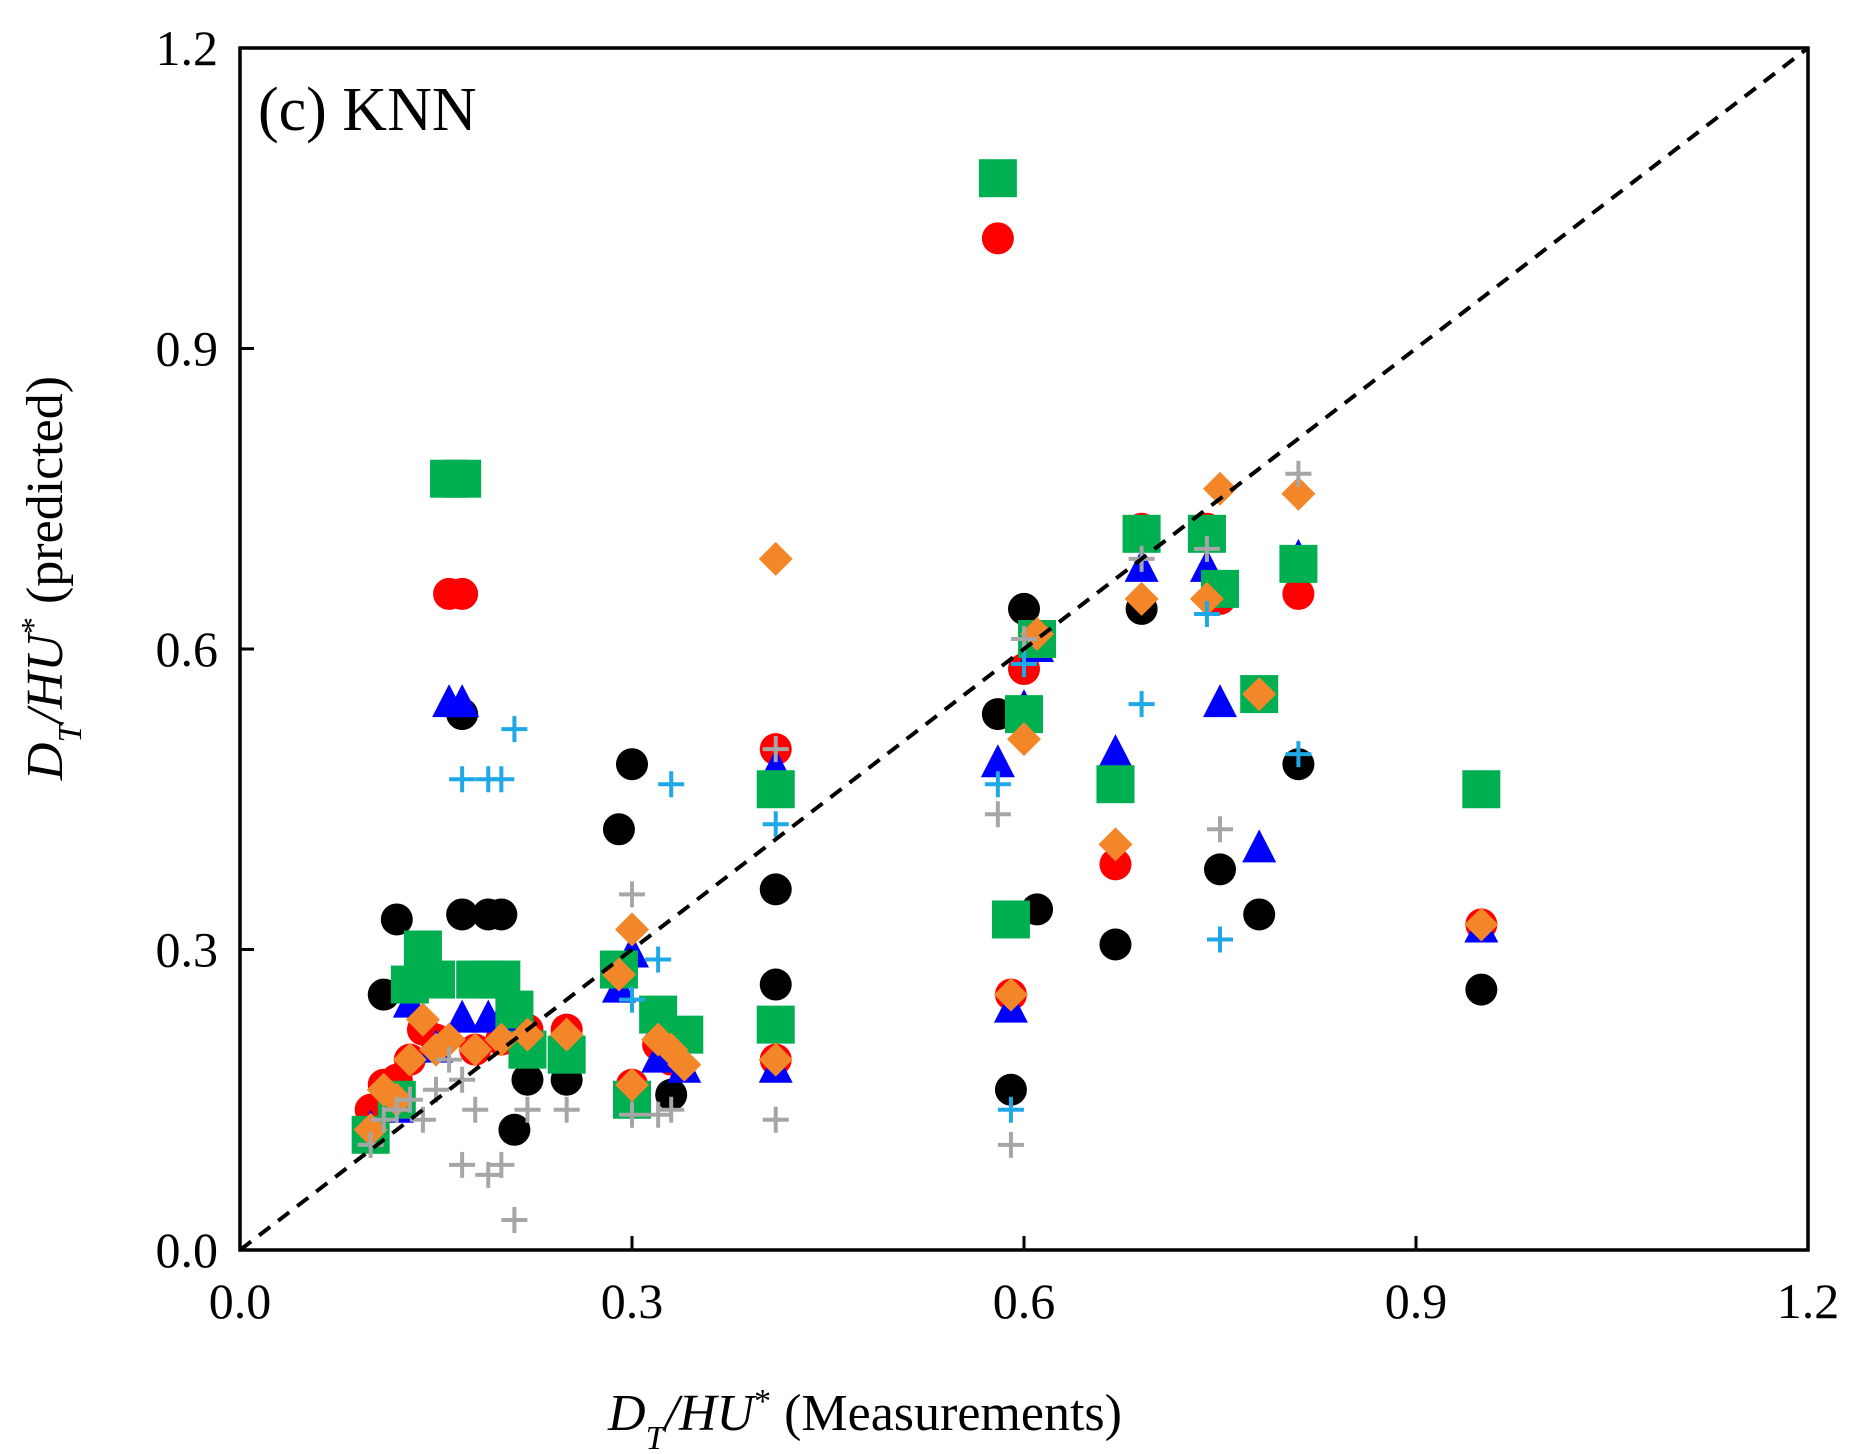  What do you see at coordinates (1808, 1301) in the screenshot?
I see `x-tick-label: 1.2` at bounding box center [1808, 1301].